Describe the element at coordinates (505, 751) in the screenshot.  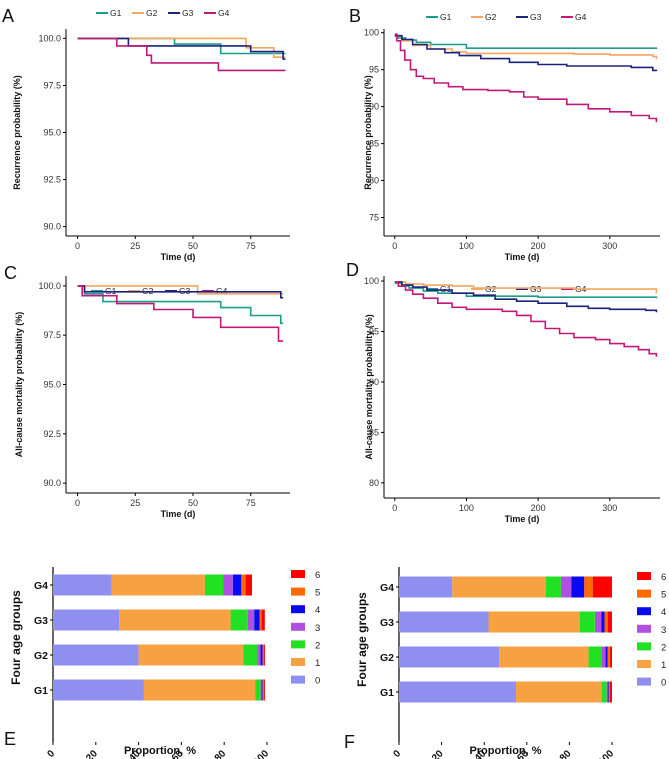
I see `x-axis-title: Proportion, %` at that location.